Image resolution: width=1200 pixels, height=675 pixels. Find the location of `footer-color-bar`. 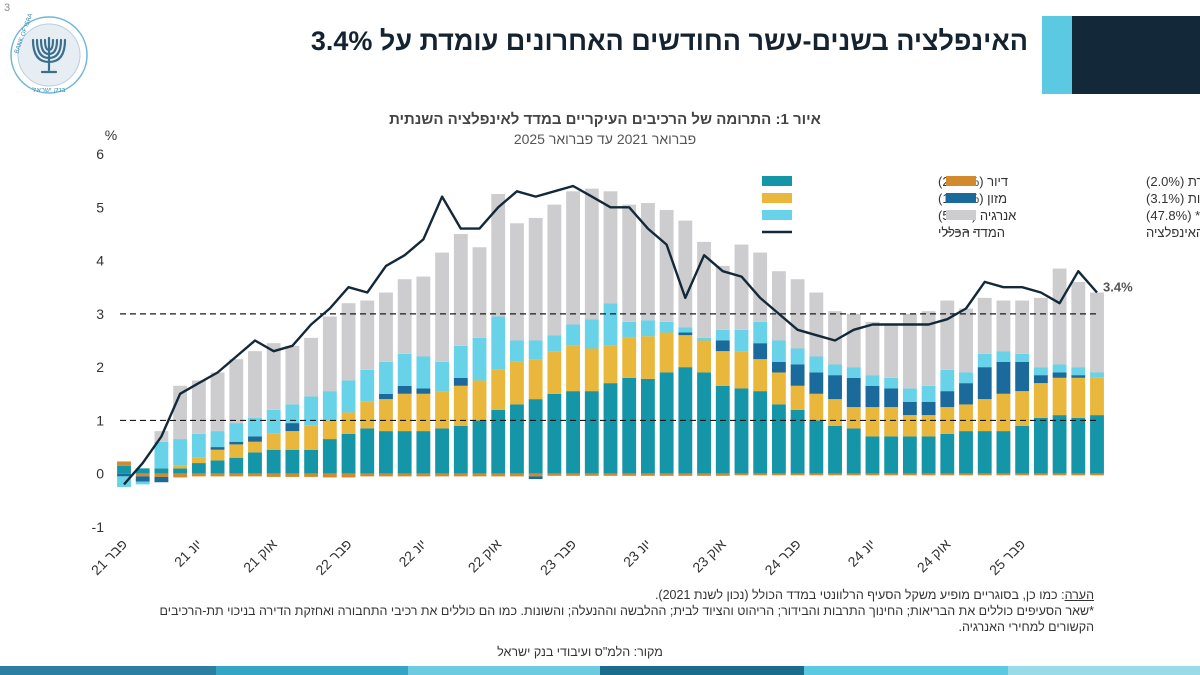

footer-color-bar is located at coordinates (600, 670).